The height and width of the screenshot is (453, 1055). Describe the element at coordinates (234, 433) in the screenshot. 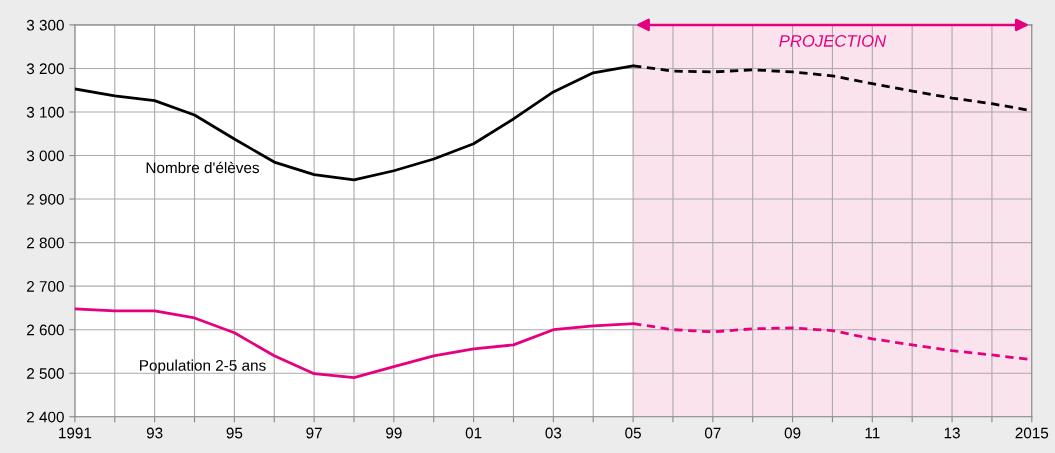

I see `x-tick-label: 95` at that location.